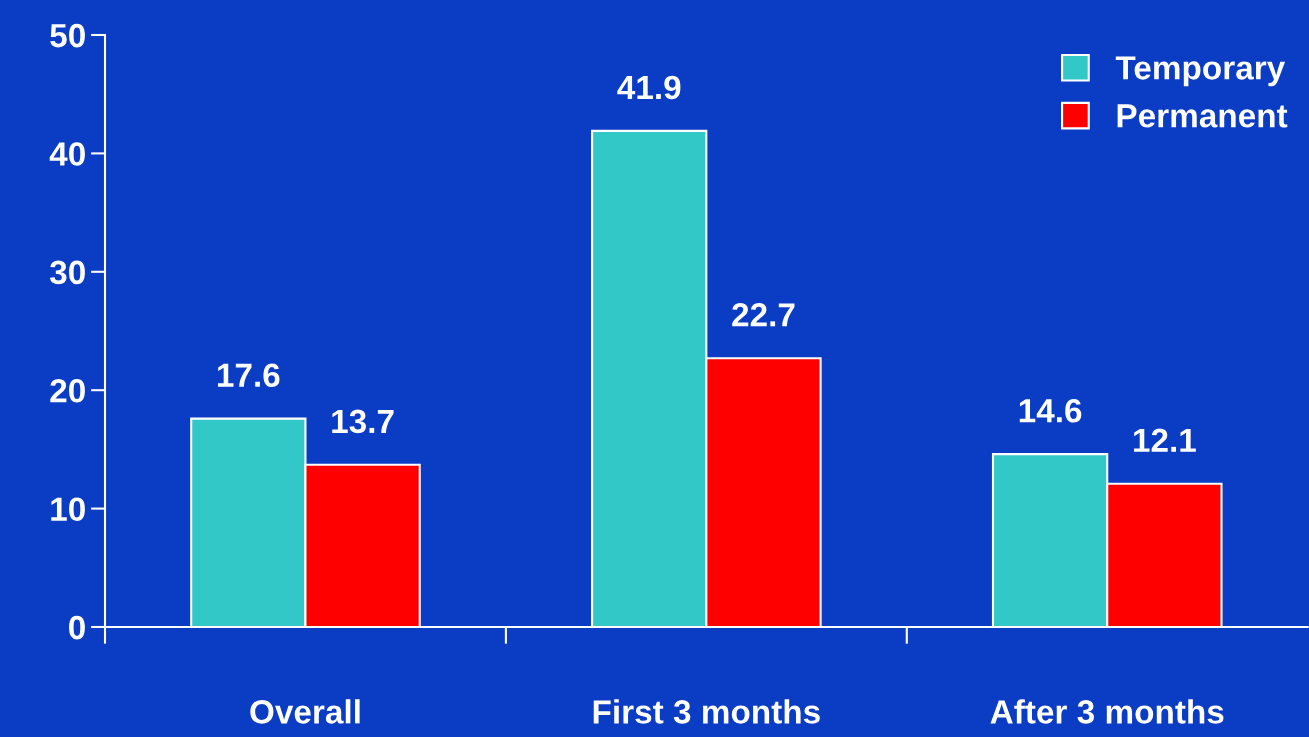 The height and width of the screenshot is (737, 1309). What do you see at coordinates (67, 391) in the screenshot?
I see `y-tick-label: 20` at bounding box center [67, 391].